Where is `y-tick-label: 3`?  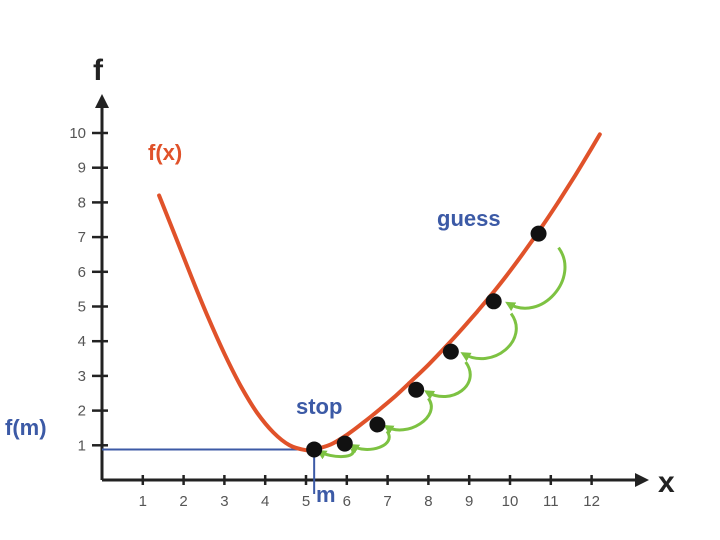
y-tick-label: 3 is located at coordinates (82, 376).